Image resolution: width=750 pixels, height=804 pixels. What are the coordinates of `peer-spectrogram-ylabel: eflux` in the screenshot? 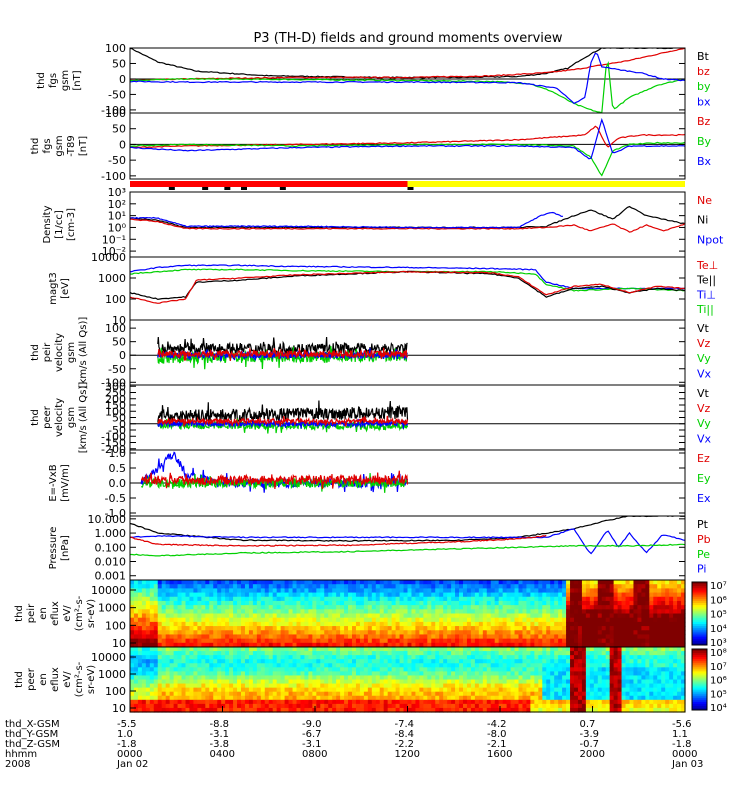 It's located at (55, 679).